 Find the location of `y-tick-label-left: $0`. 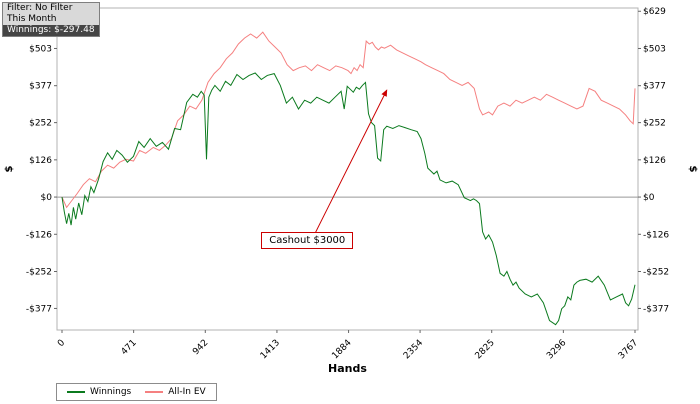

y-tick-label-left: $0 is located at coordinates (47, 198).